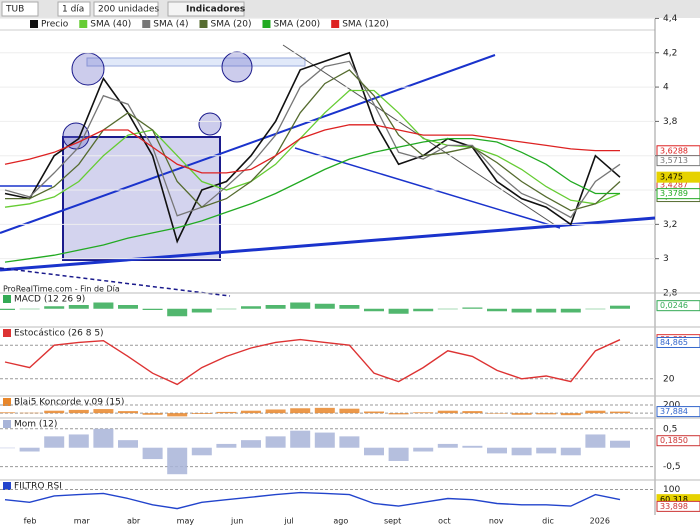 This screenshot has height=531, width=700. What do you see at coordinates (674, 506) in the screenshot?
I see `value-label: 33,898` at bounding box center [674, 506].